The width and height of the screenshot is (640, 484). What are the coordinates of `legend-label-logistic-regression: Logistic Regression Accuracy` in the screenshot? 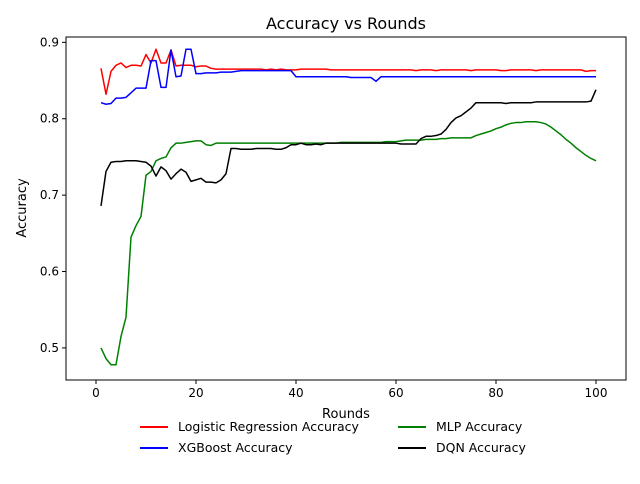 It's located at (268, 426).